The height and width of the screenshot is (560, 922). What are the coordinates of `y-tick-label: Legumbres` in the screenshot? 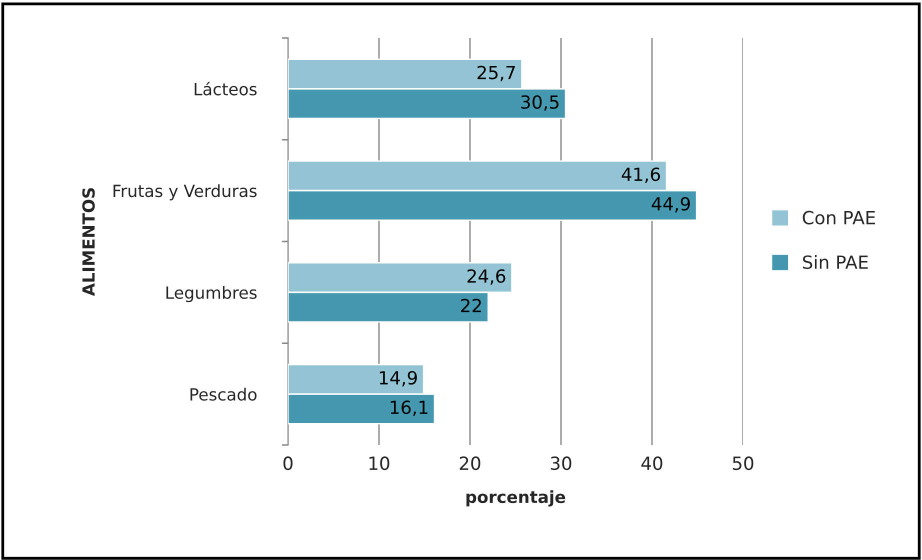 It's located at (211, 294).